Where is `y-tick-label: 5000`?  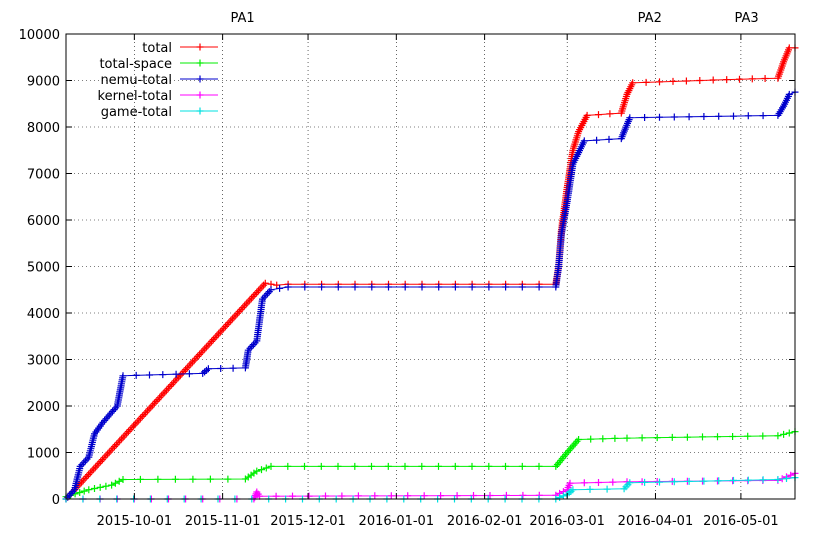 y-tick-label: 5000 is located at coordinates (43, 268).